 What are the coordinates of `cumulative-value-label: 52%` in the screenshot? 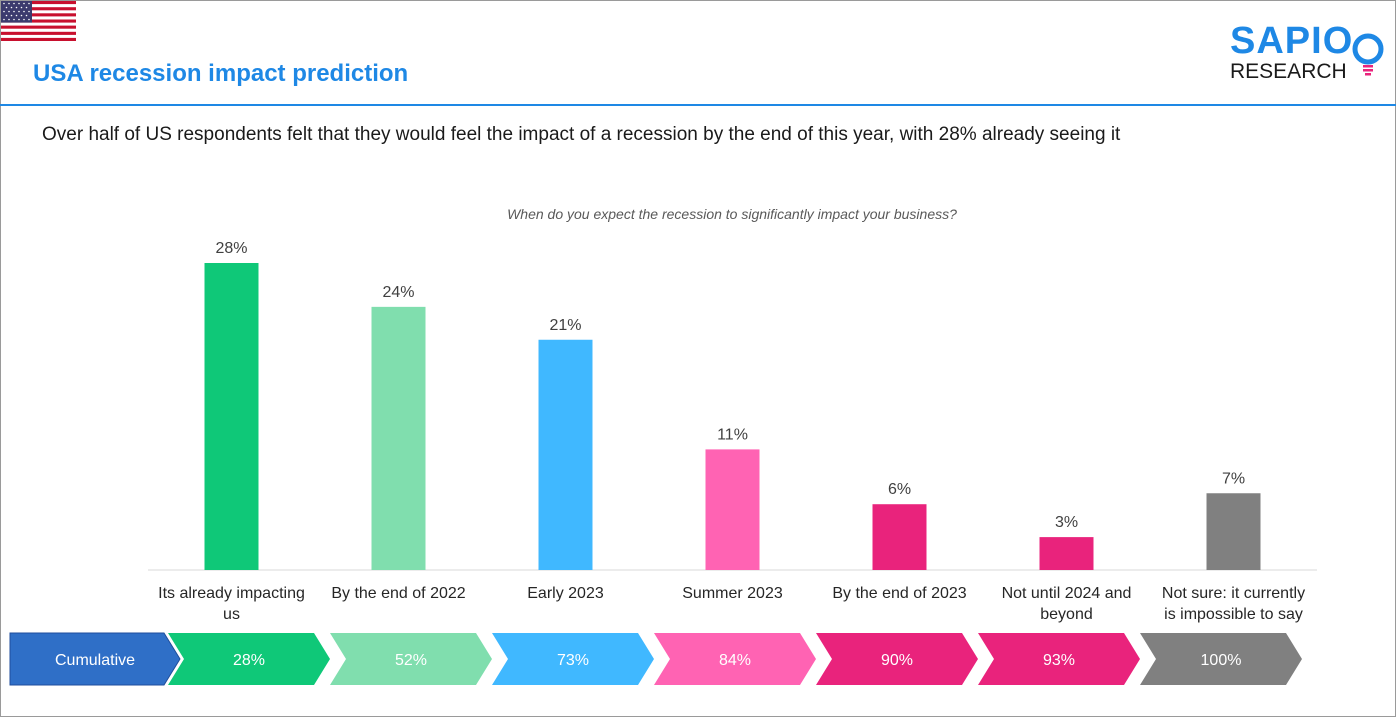 It's located at (411, 660).